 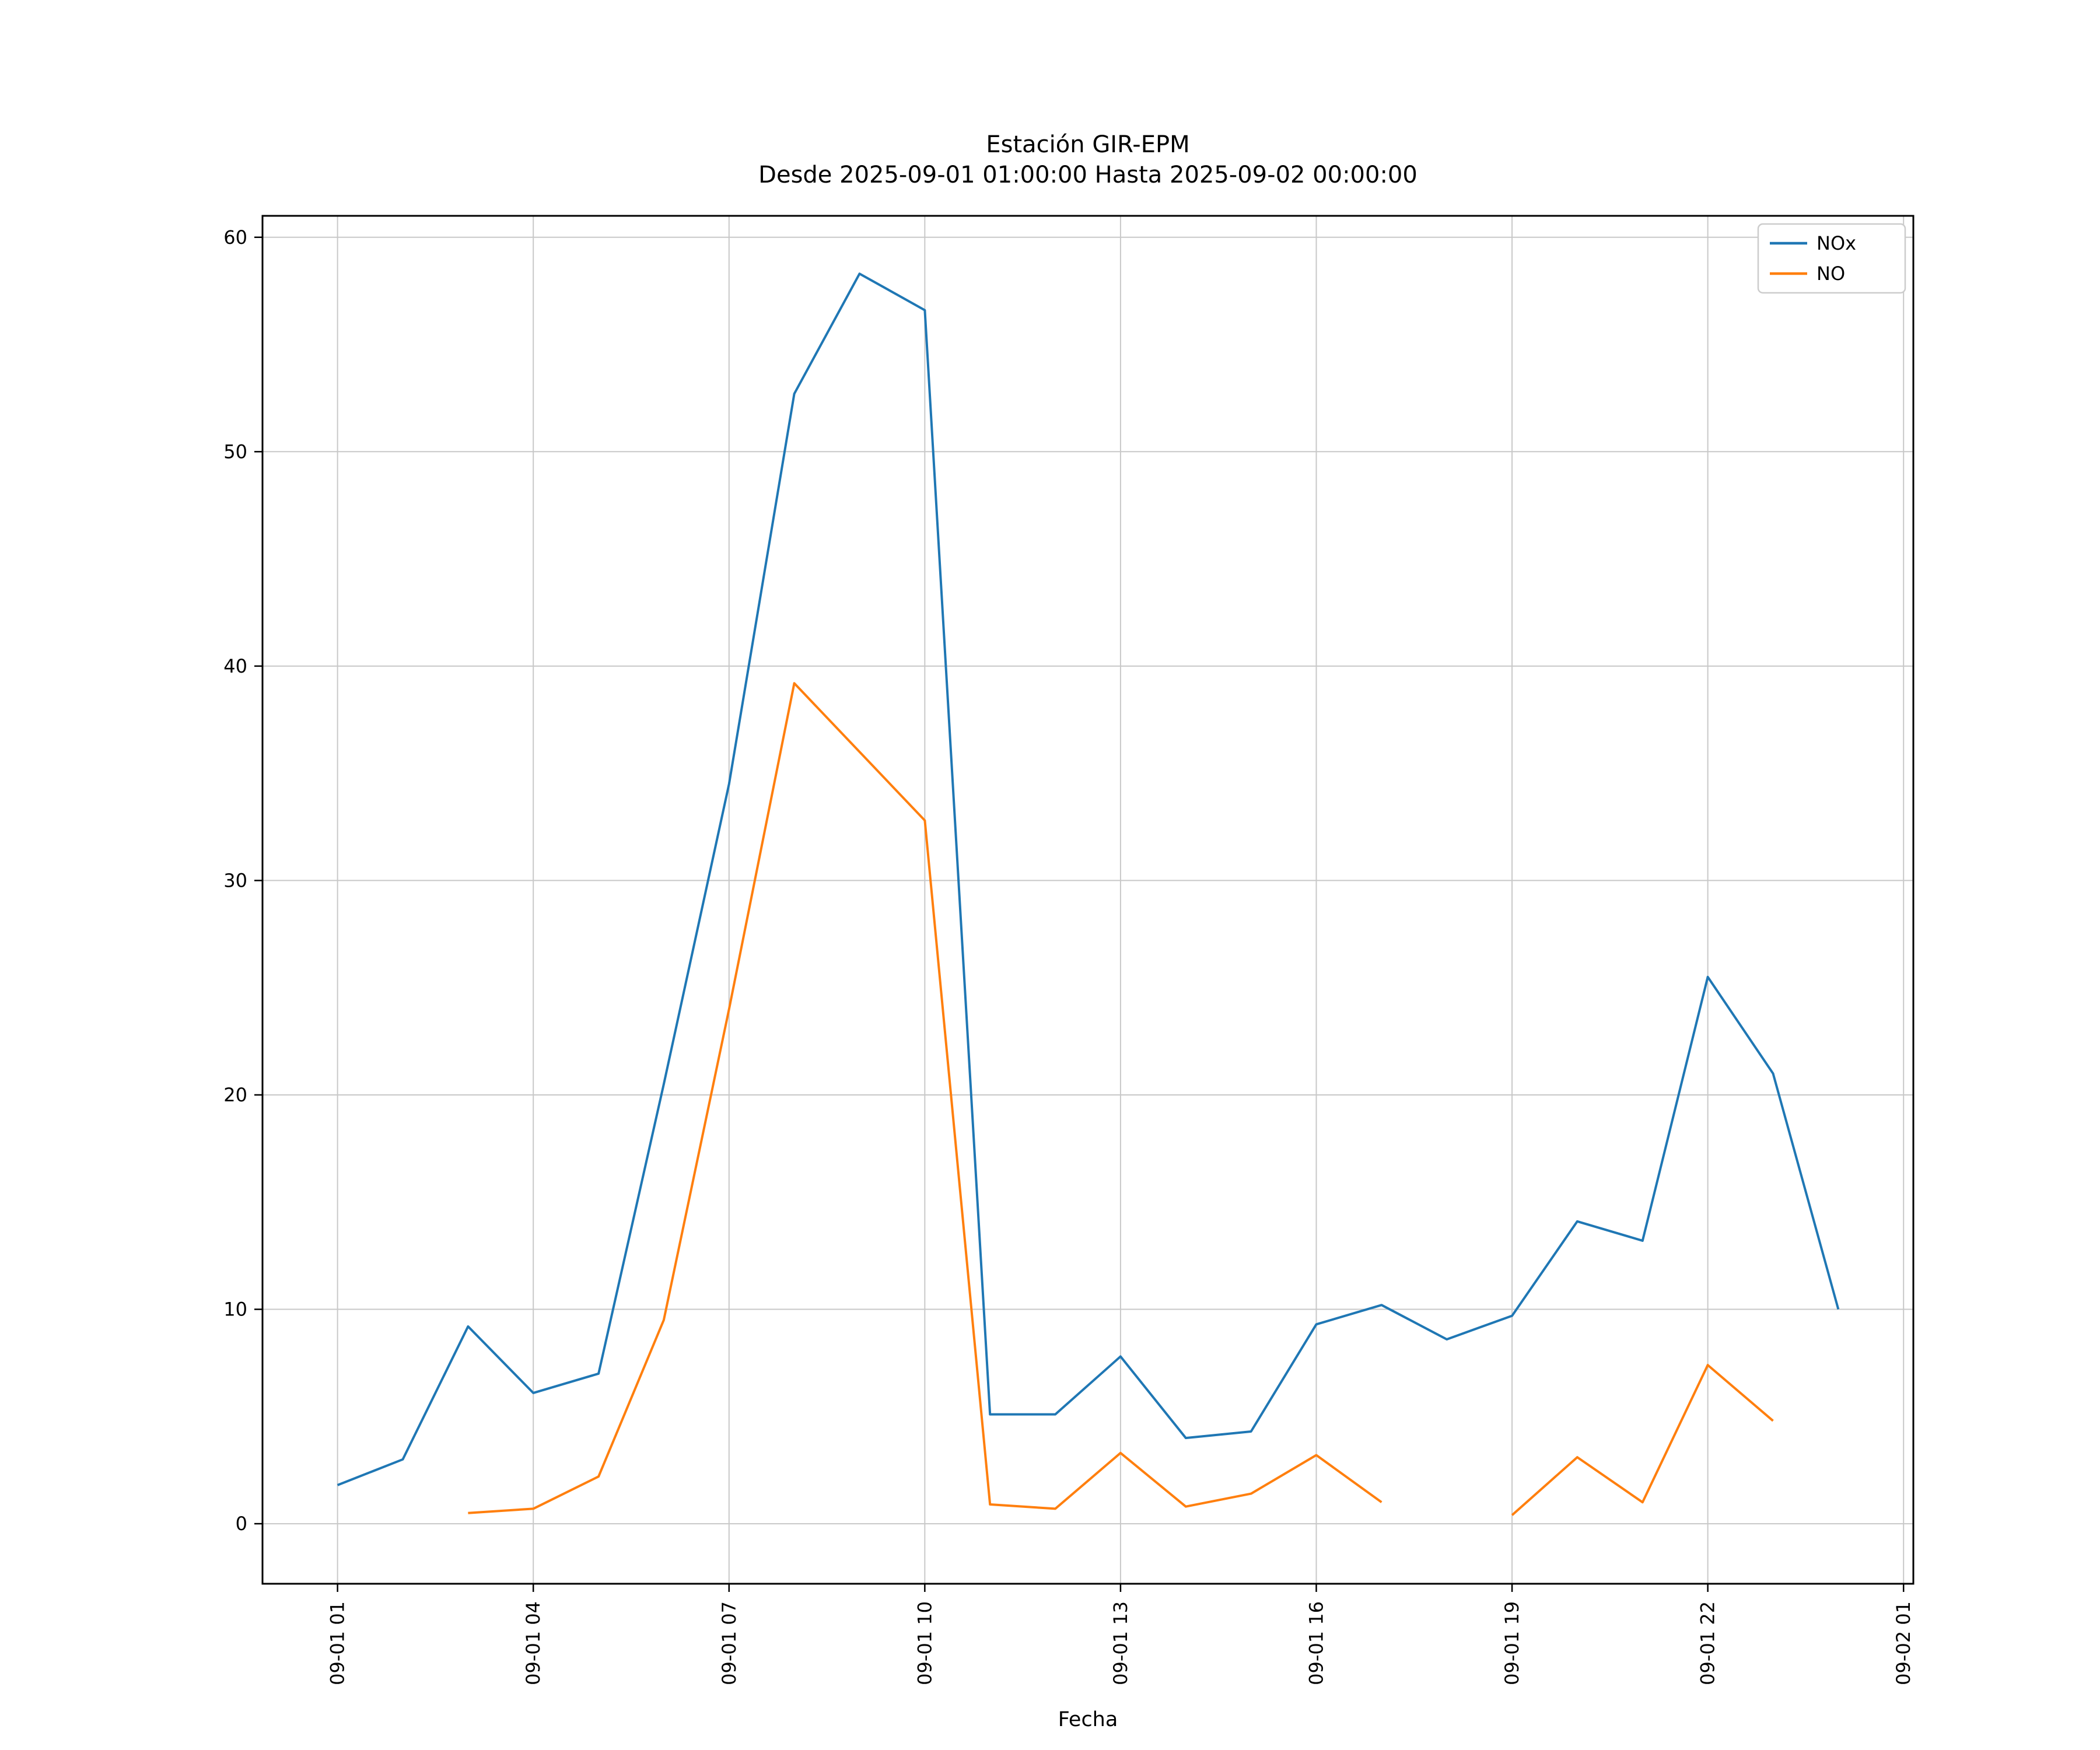 What do you see at coordinates (729, 1643) in the screenshot?
I see `x-tick-label: 09-01 07` at bounding box center [729, 1643].